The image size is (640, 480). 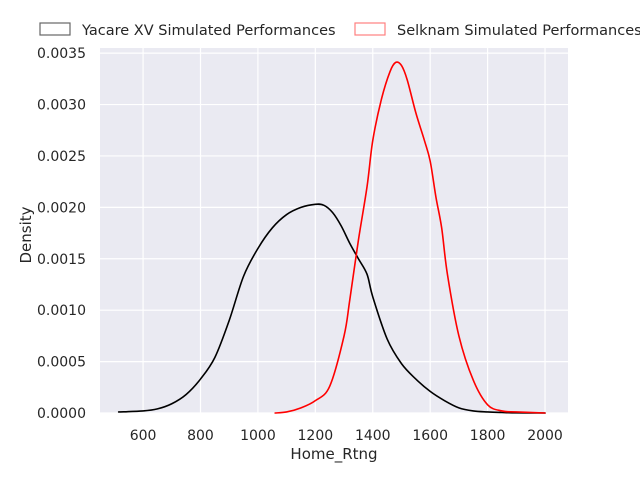 I want to click on legend-label: Yacare XV Simulated Performances, so click(x=208, y=31).